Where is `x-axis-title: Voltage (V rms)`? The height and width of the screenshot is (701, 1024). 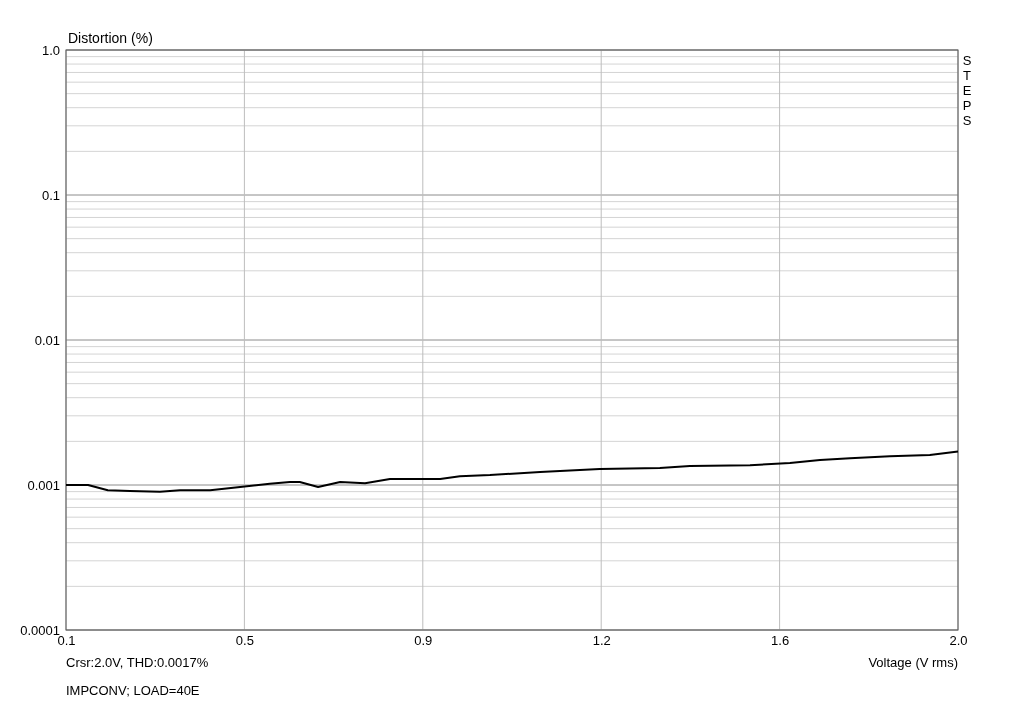
x-axis-title: Voltage (V rms) is located at coordinates (913, 662).